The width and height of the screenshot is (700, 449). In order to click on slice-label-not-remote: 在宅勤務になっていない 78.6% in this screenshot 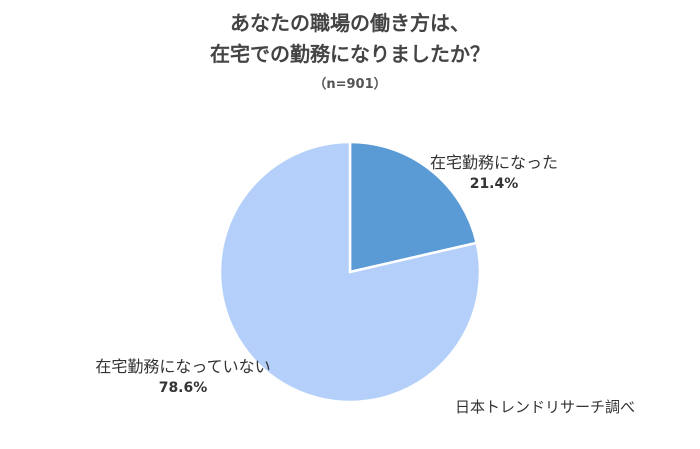, I will do `click(183, 377)`.